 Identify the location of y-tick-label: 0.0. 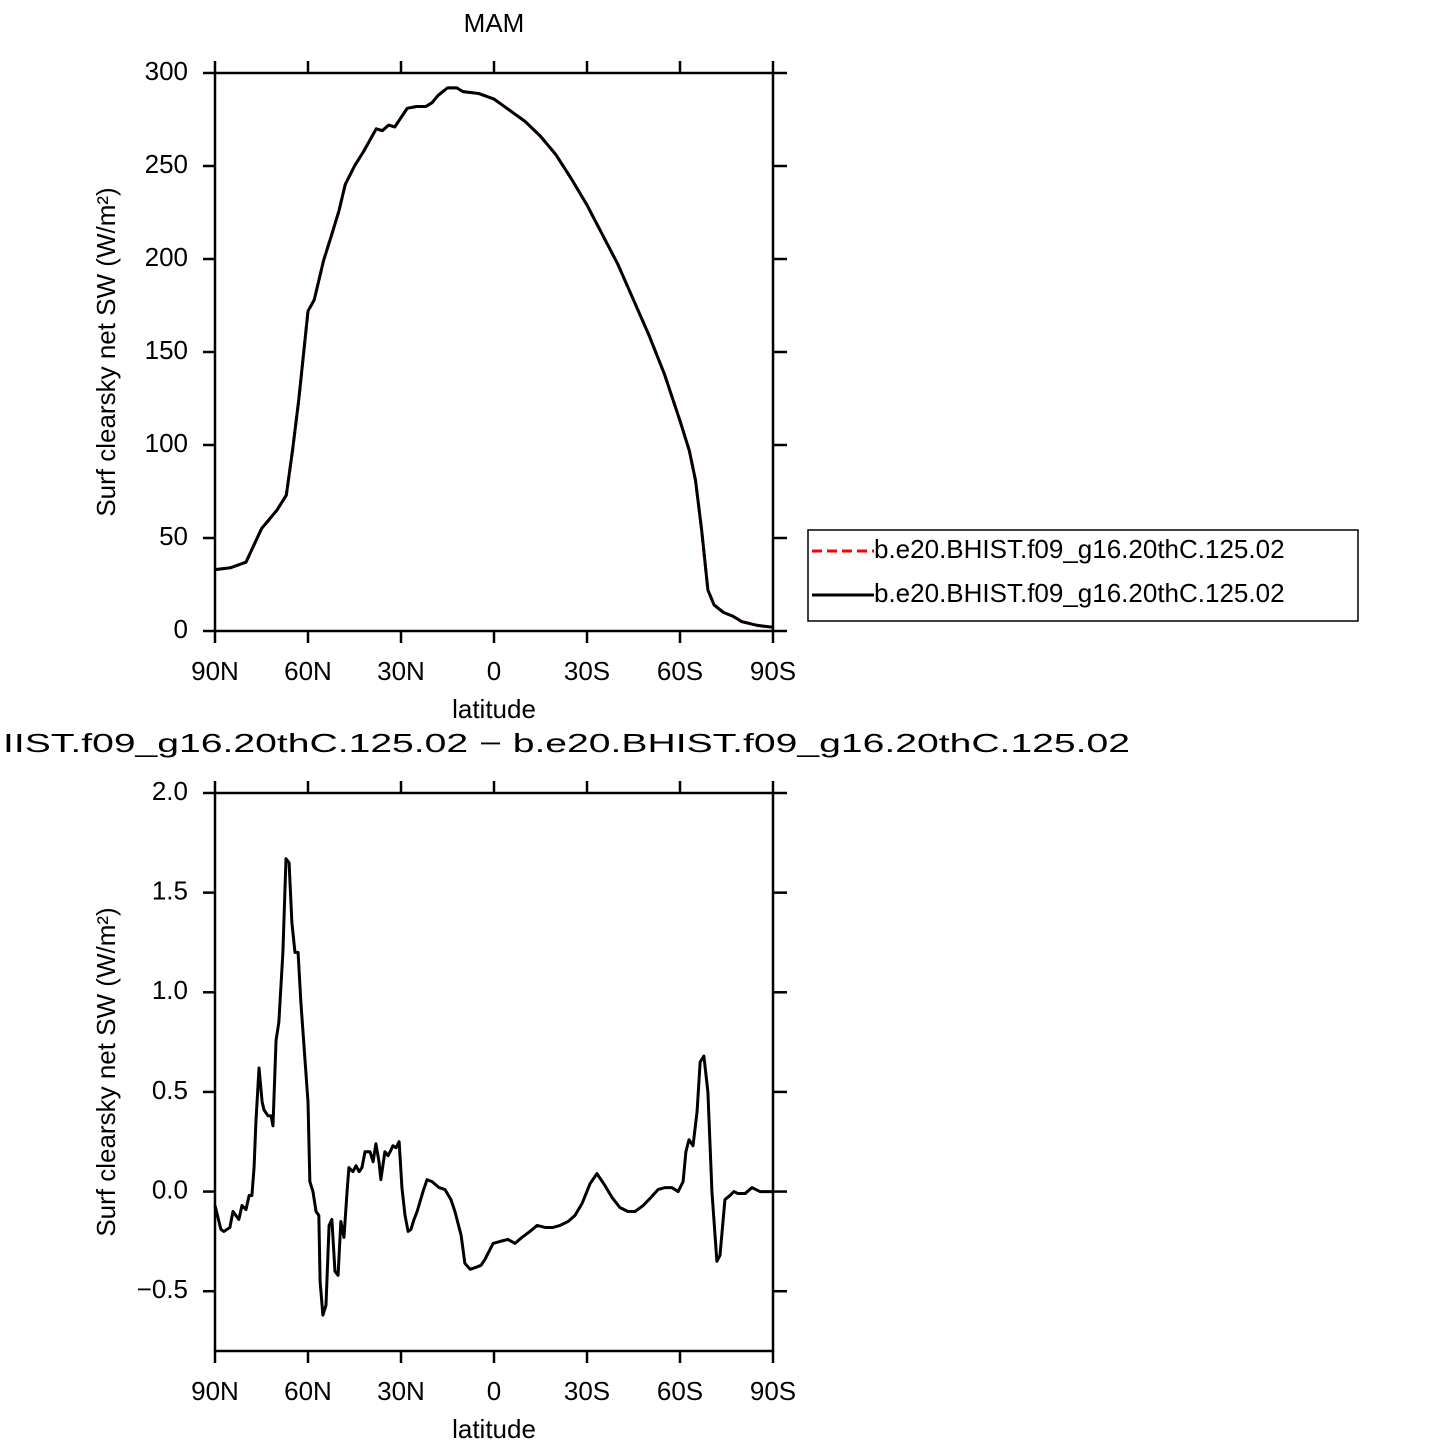
(170, 1189).